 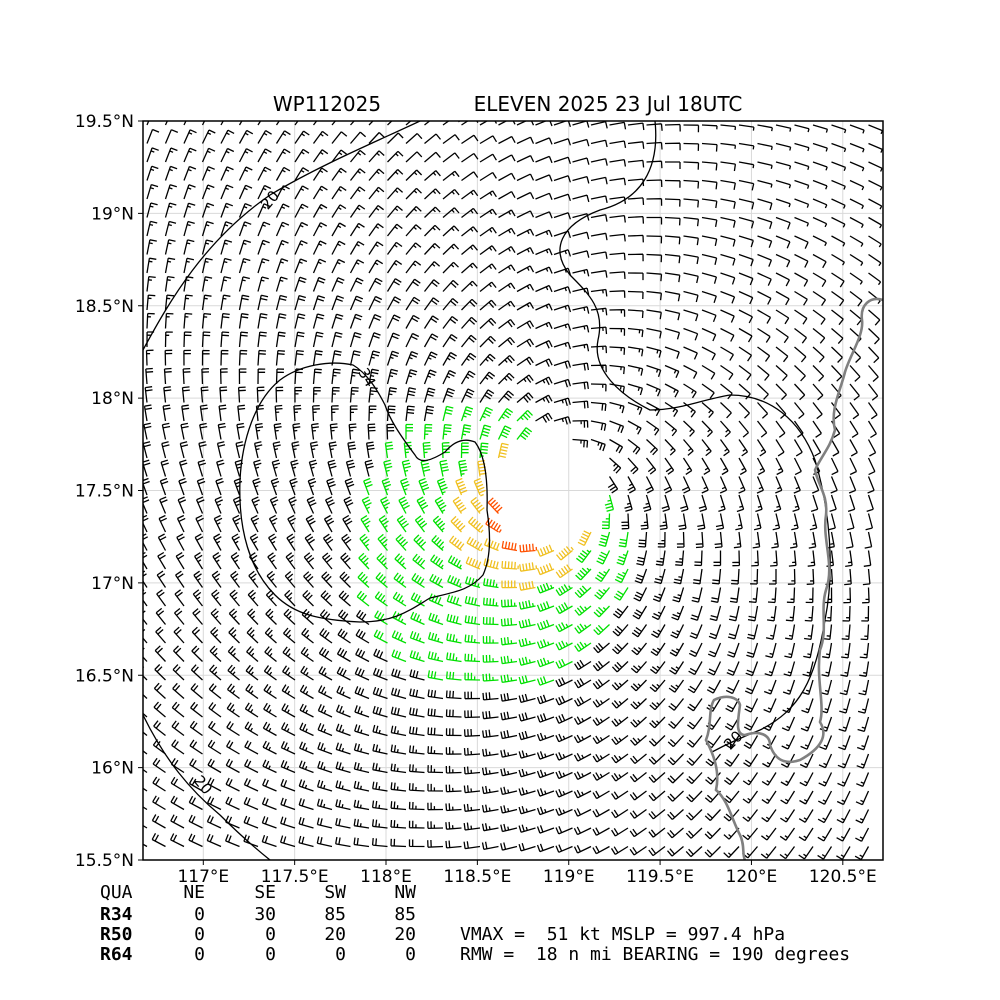 I want to click on row-label-r34: R34, so click(x=116, y=914).